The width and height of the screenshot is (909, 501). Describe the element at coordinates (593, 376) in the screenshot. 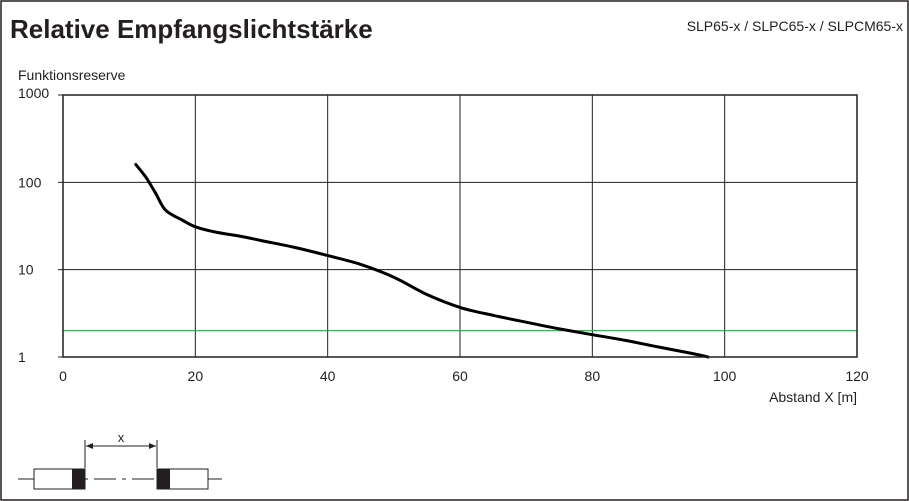

I see `x-tick-label: 80` at that location.